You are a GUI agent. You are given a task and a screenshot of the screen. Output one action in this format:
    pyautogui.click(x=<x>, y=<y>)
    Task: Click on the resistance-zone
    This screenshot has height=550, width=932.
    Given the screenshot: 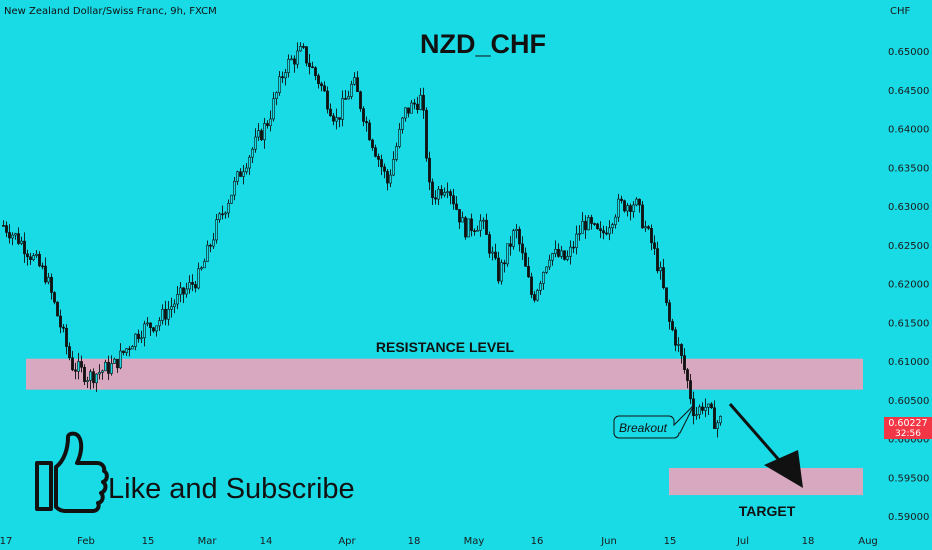 What is the action you would take?
    pyautogui.click(x=444, y=374)
    